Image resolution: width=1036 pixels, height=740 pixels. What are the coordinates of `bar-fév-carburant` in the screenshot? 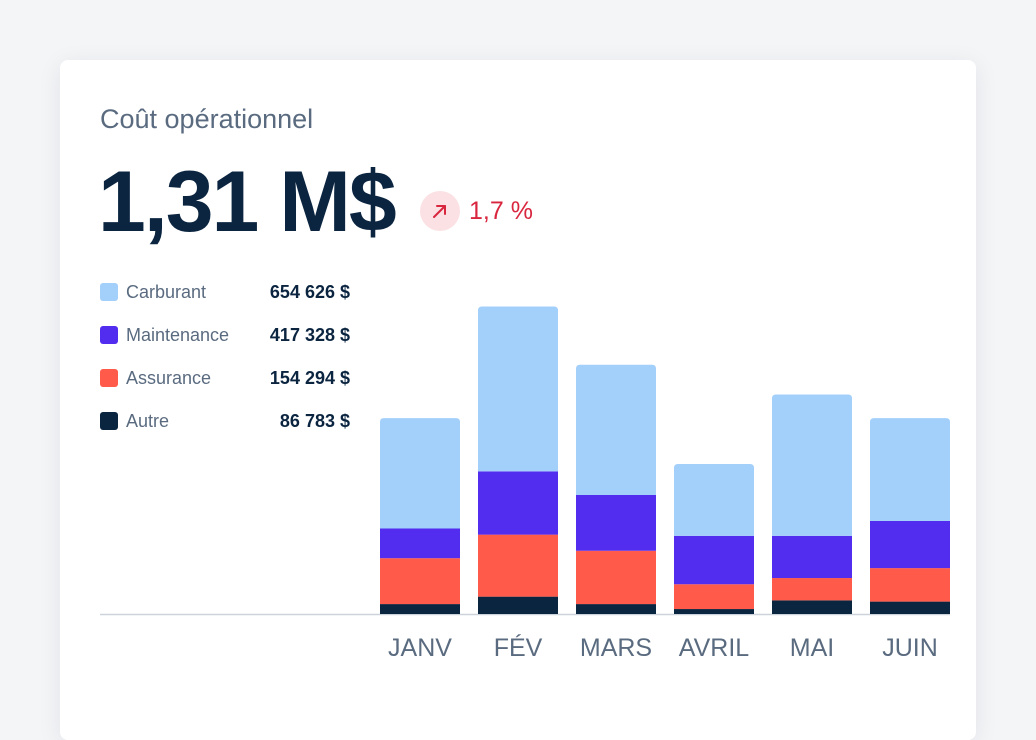 It's located at (518, 389).